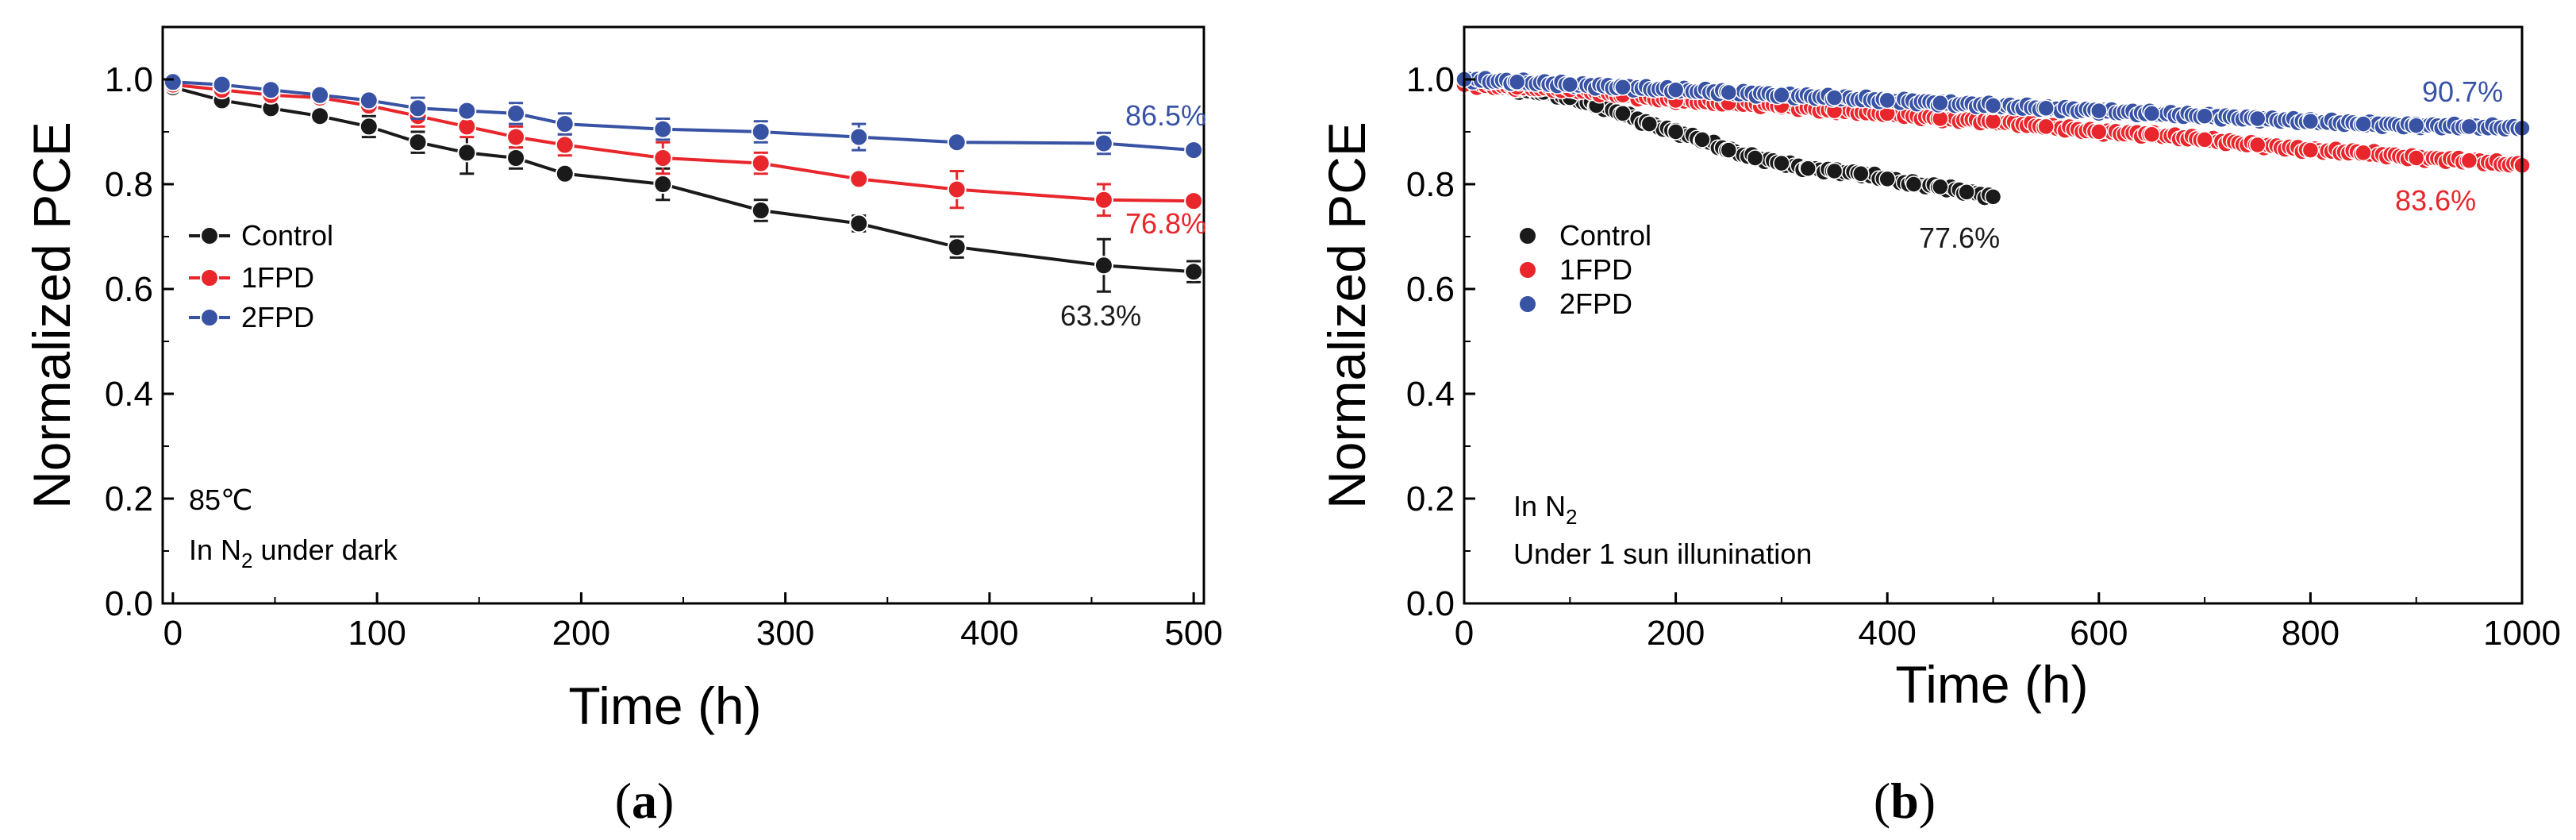 This screenshot has height=840, width=2576. I want to click on panel-b-y-tick-label: 0.4, so click(1430, 394).